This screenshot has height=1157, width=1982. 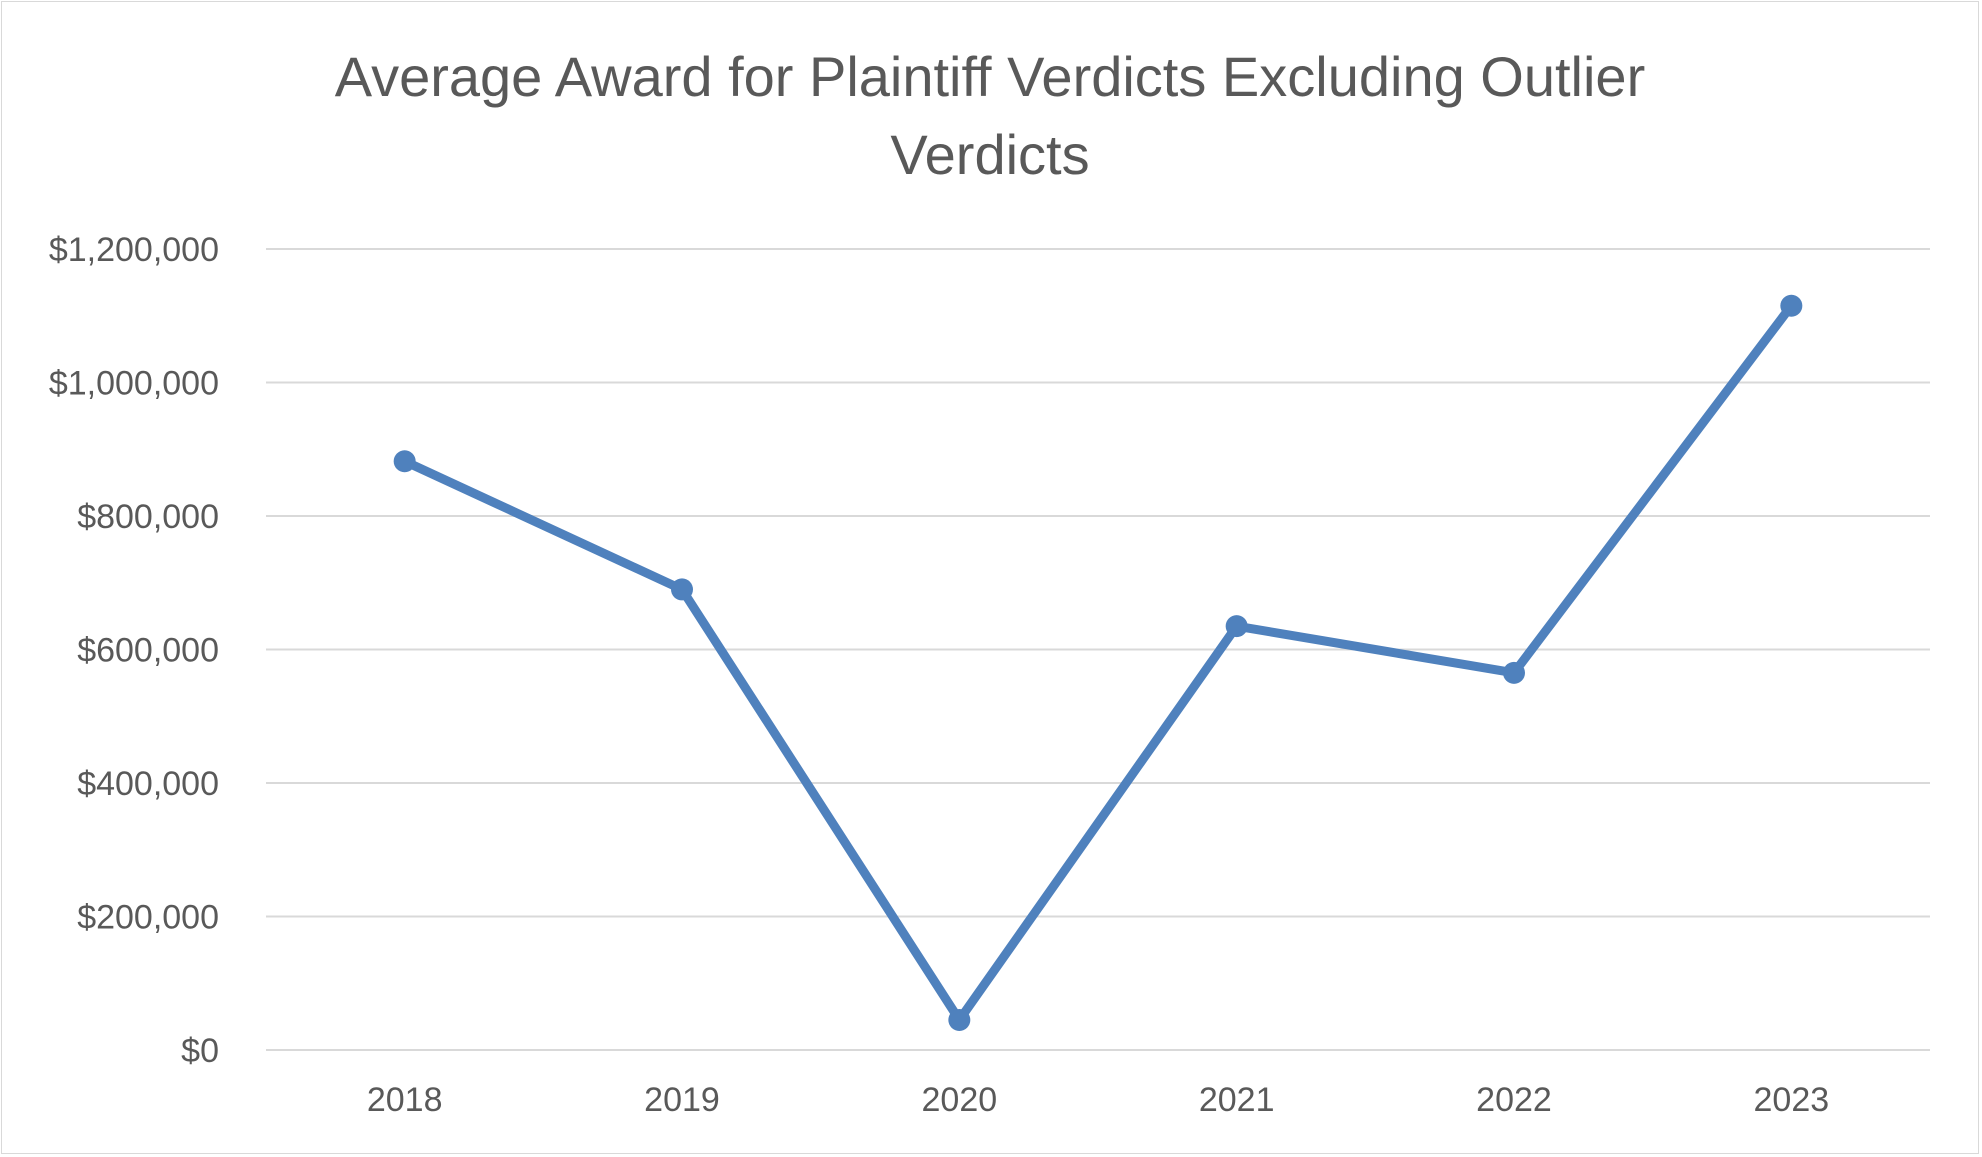 What do you see at coordinates (200, 1051) in the screenshot?
I see `y-tick-label: $0` at bounding box center [200, 1051].